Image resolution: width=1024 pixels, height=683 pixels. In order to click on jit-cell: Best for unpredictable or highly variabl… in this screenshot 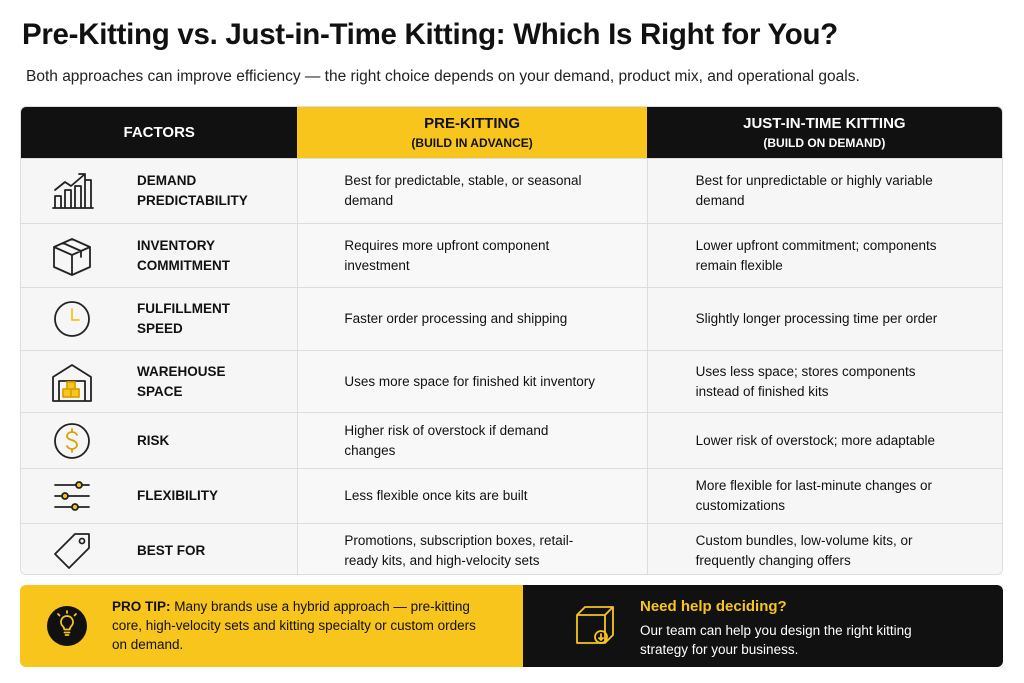, I will do `click(824, 191)`.